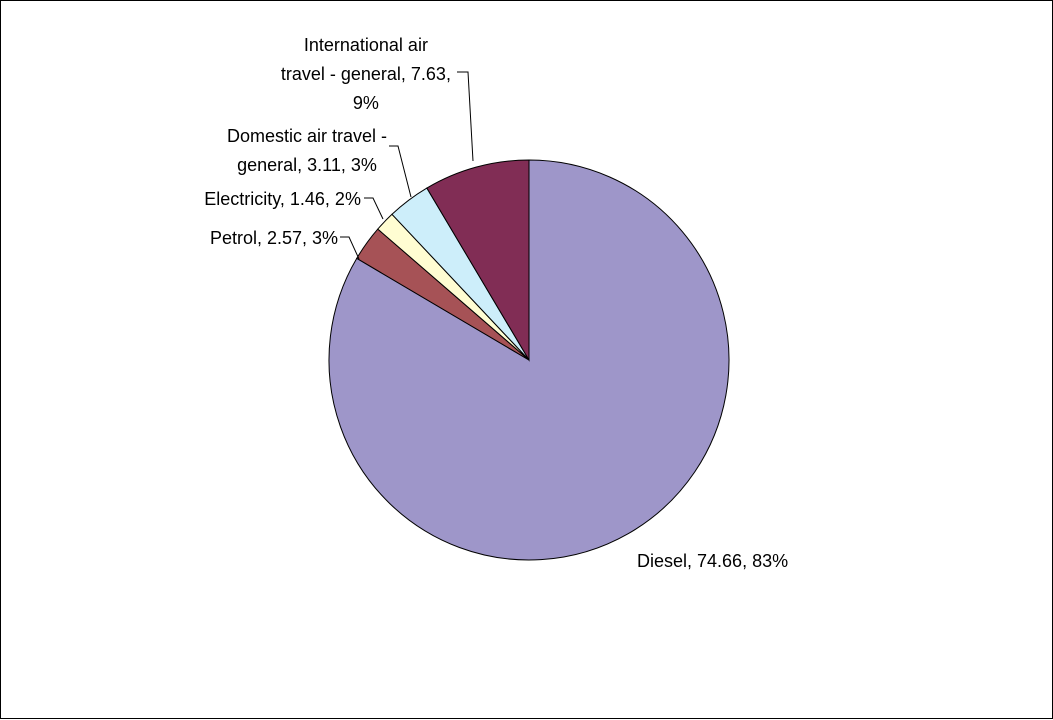 This screenshot has width=1053, height=720. What do you see at coordinates (400, 171) in the screenshot?
I see `leader-line-domestic-air-travel-general` at bounding box center [400, 171].